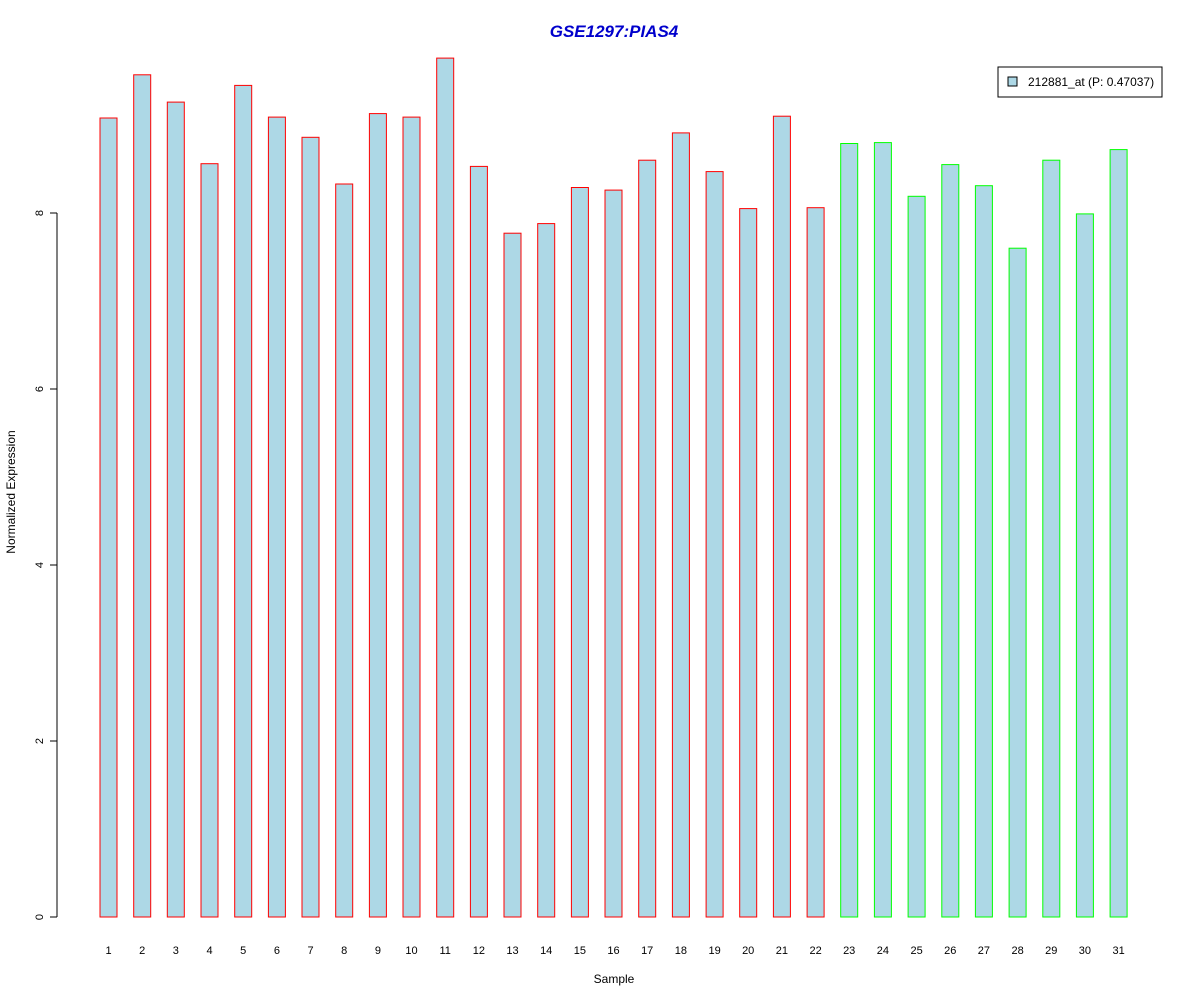 The width and height of the screenshot is (1200, 1000). I want to click on y-tick-label: 0, so click(40, 917).